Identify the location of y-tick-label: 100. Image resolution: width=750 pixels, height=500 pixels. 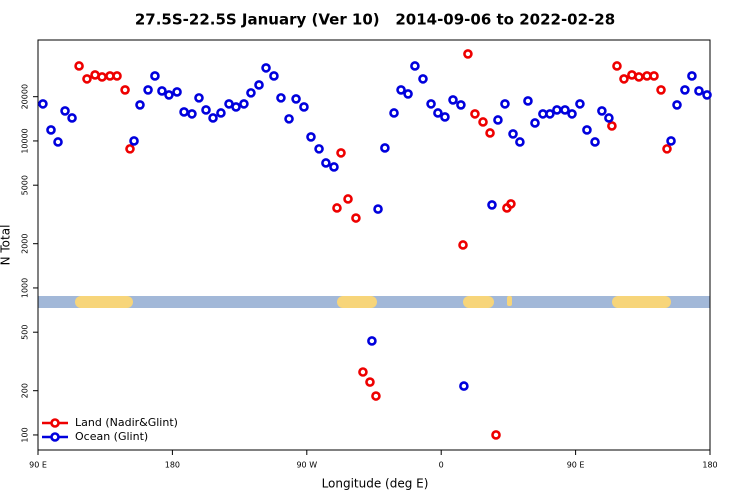
(25, 434).